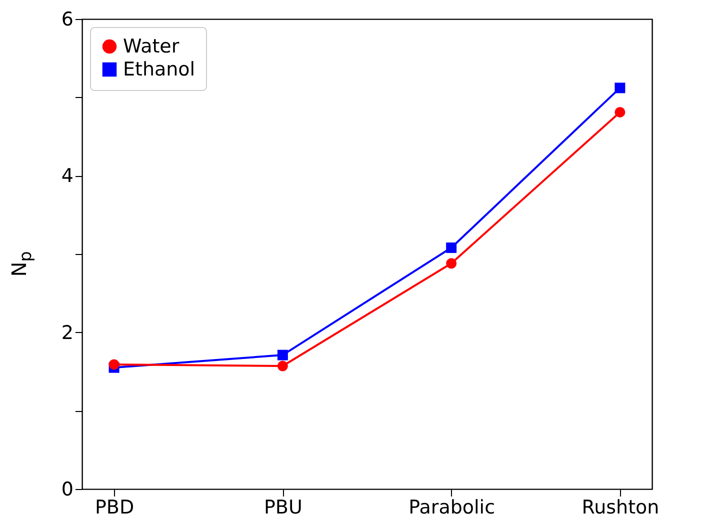  What do you see at coordinates (67, 489) in the screenshot?
I see `y-tick-label: 0` at bounding box center [67, 489].